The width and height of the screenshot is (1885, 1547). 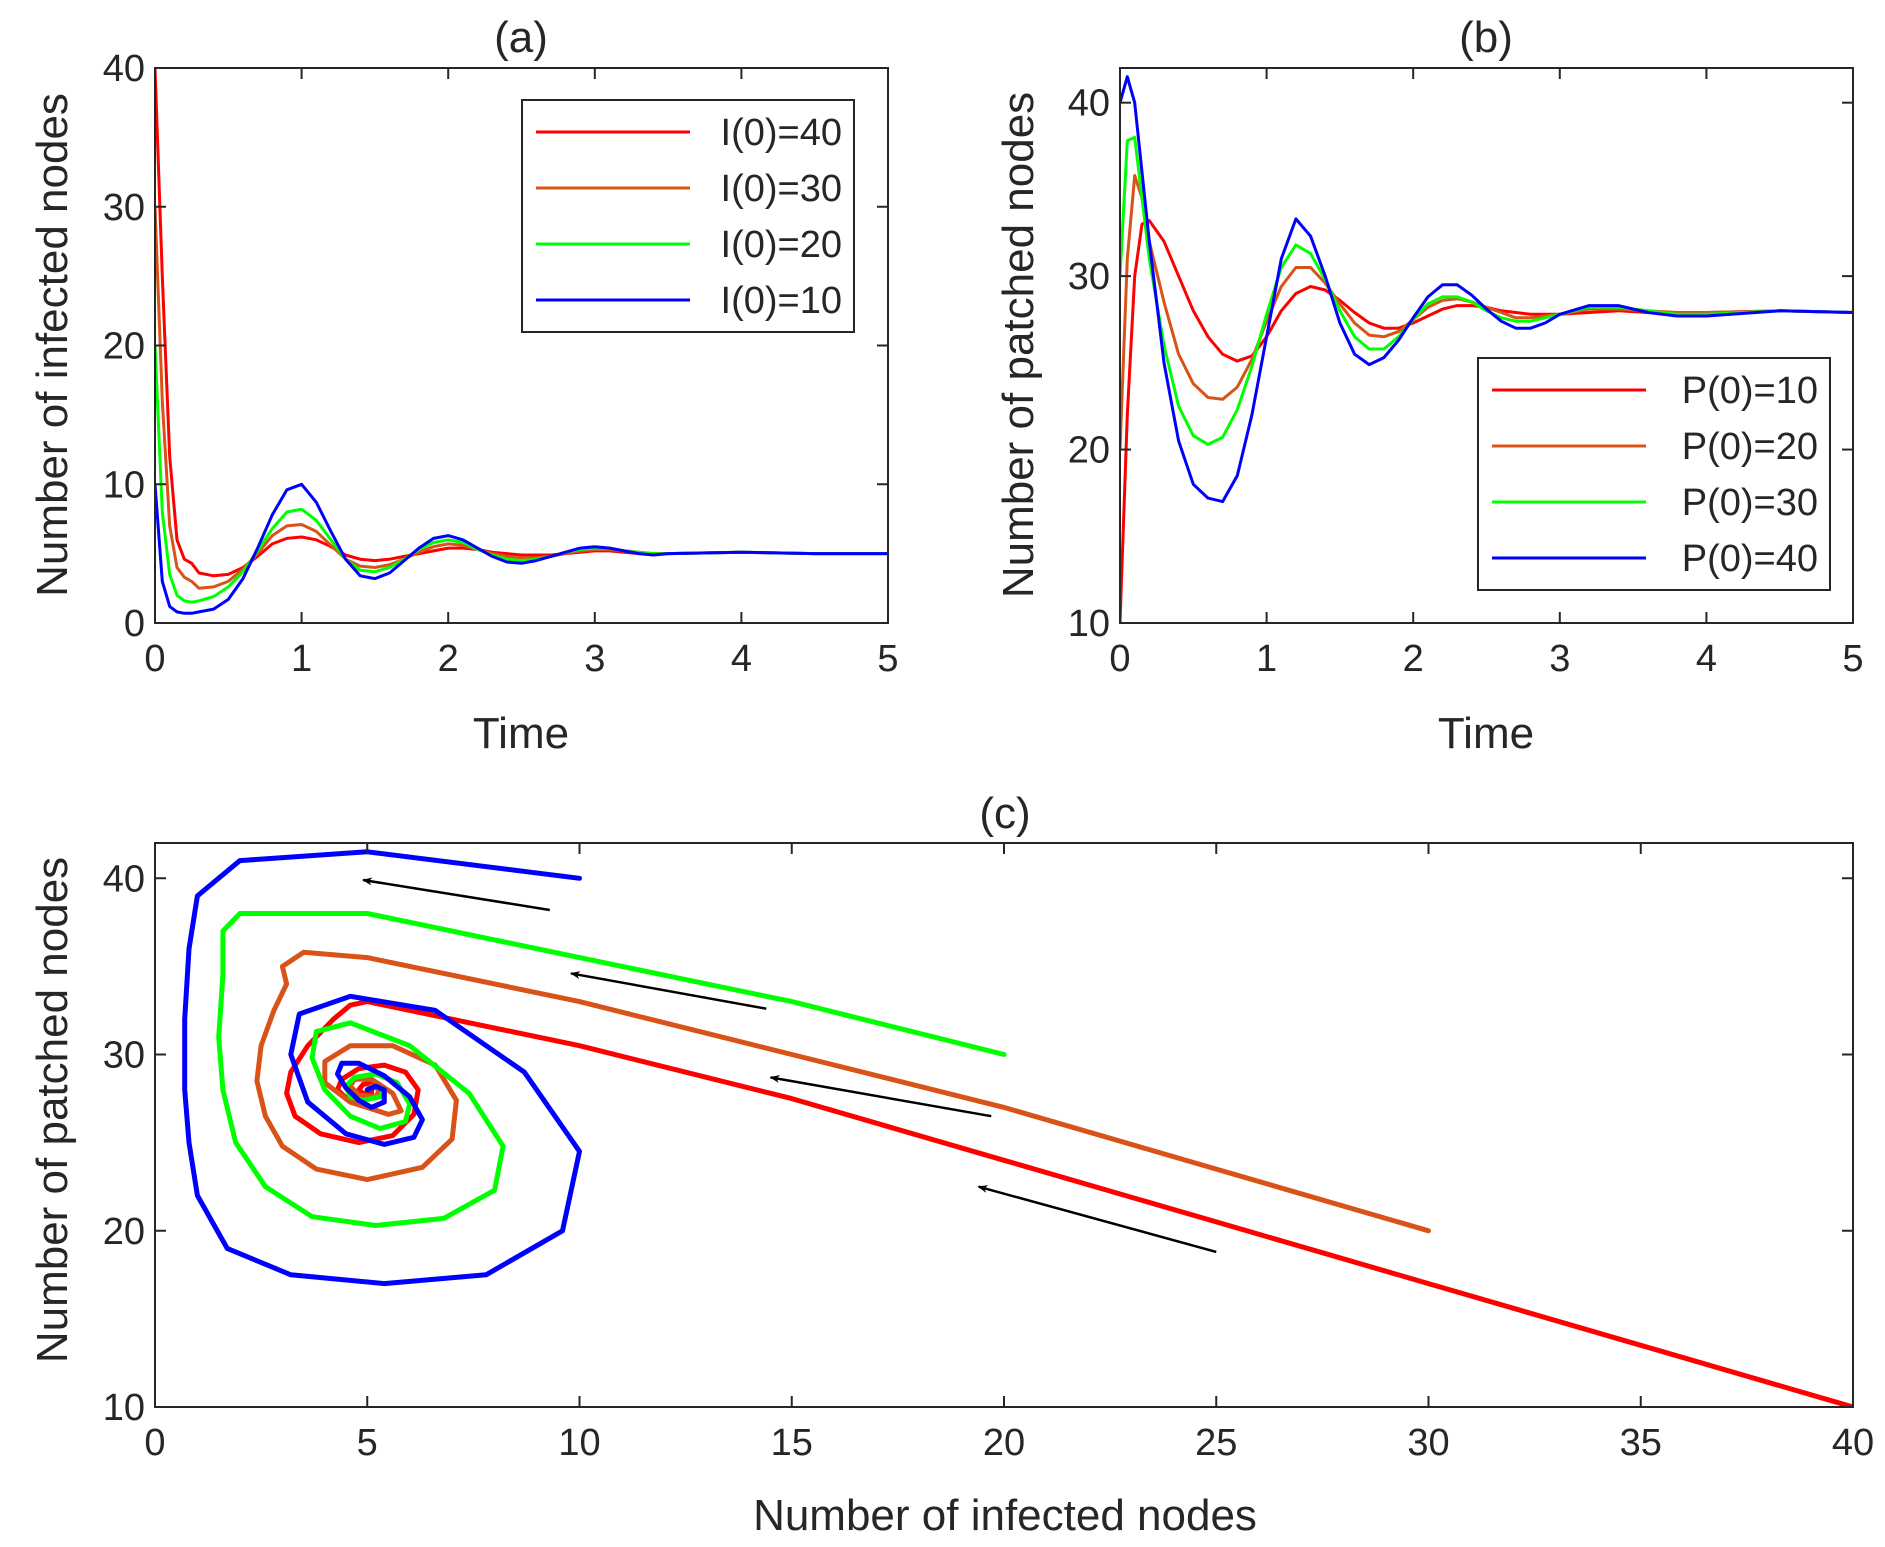 I want to click on axes-box, so click(x=1486, y=345).